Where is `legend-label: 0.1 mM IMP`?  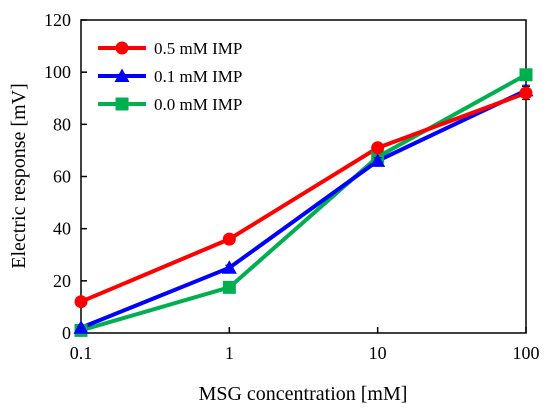
legend-label: 0.1 mM IMP is located at coordinates (198, 76).